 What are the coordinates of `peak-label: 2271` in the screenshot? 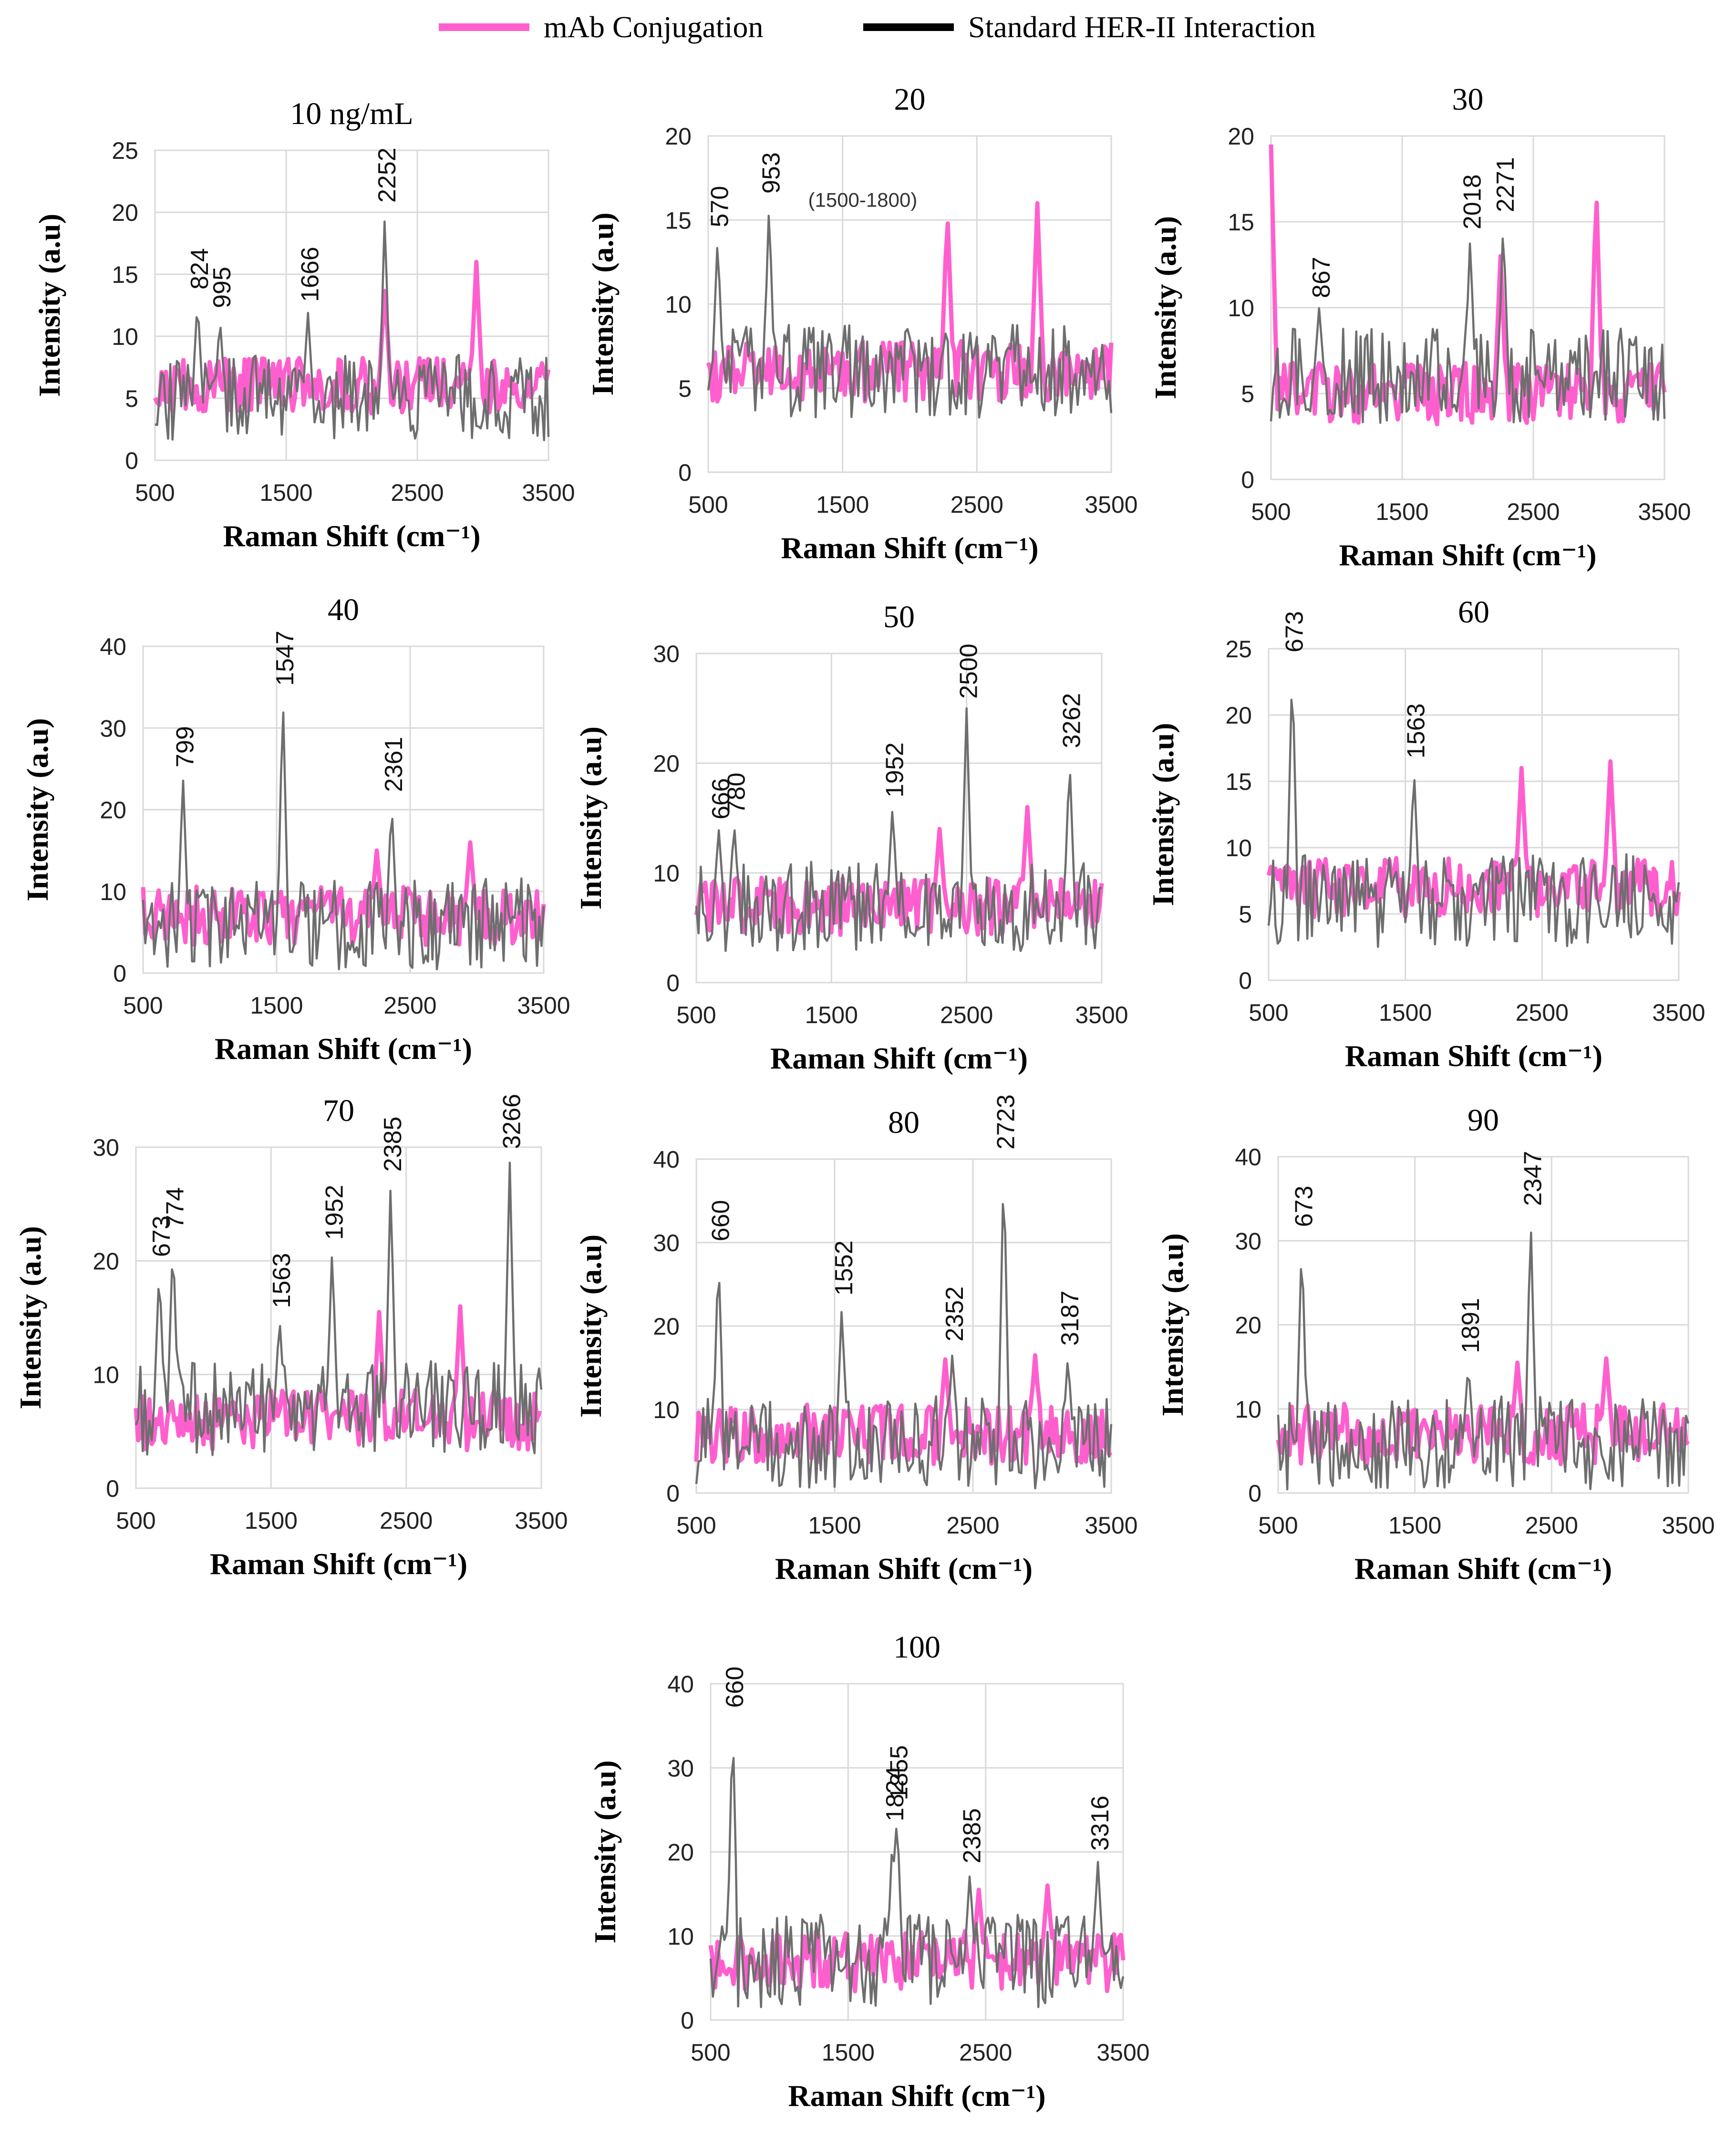 It's located at (1505, 185).